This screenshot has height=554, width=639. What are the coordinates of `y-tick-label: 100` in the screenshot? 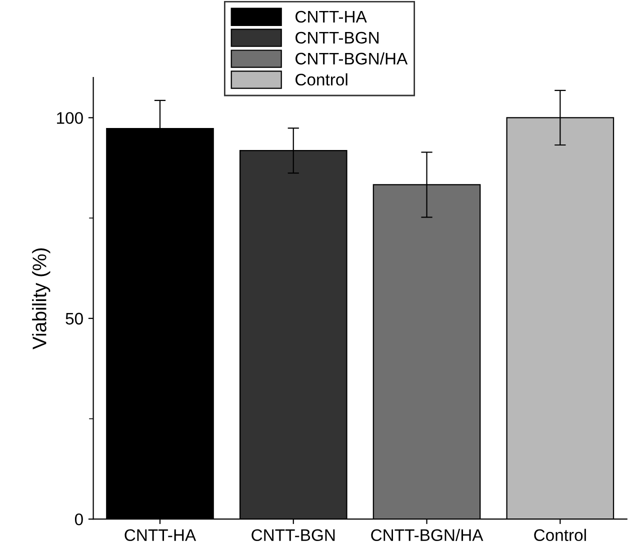 It's located at (70, 118).